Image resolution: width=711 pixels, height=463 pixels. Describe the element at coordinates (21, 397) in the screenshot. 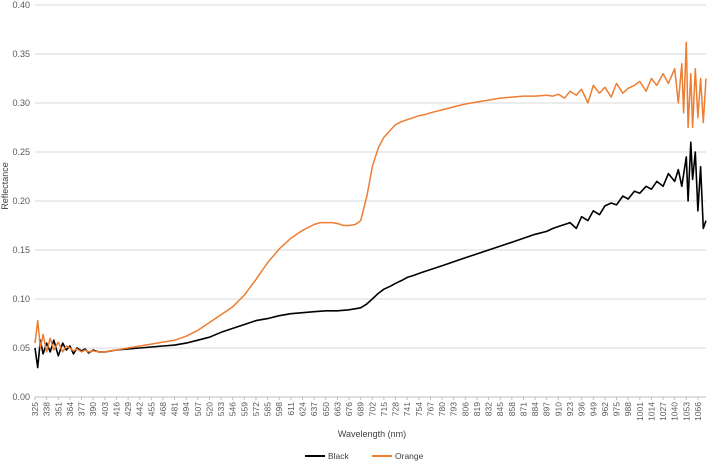

I see `y-tick-label: 0.00` at that location.